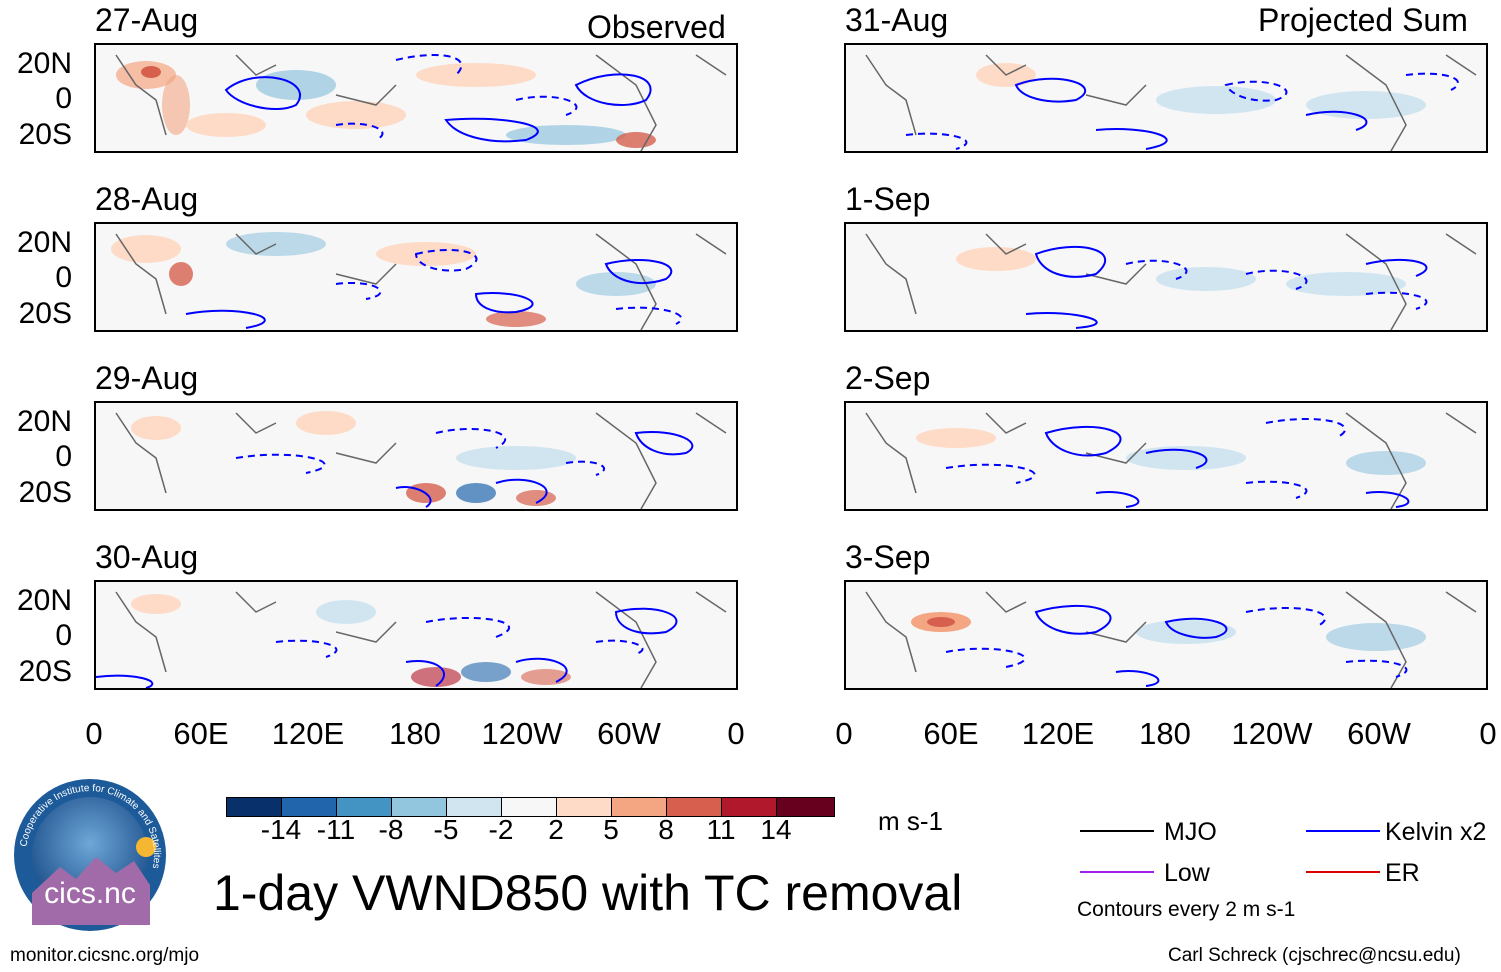 The height and width of the screenshot is (972, 1501). Describe the element at coordinates (721, 829) in the screenshot. I see `cbar-tick-label: 11` at that location.